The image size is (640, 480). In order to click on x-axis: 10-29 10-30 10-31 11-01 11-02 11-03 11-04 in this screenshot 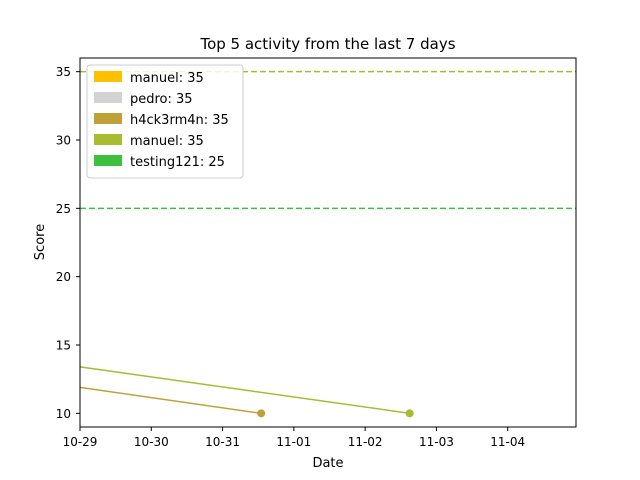, I will do `click(294, 438)`.